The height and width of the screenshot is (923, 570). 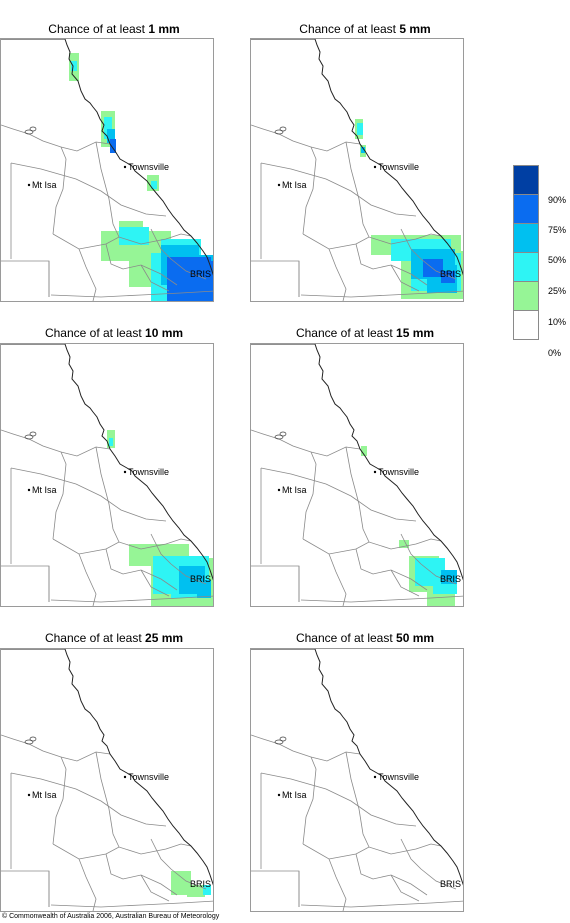 What do you see at coordinates (114, 29) in the screenshot?
I see `panel-title-1mm: Chance of at least 1 mm` at bounding box center [114, 29].